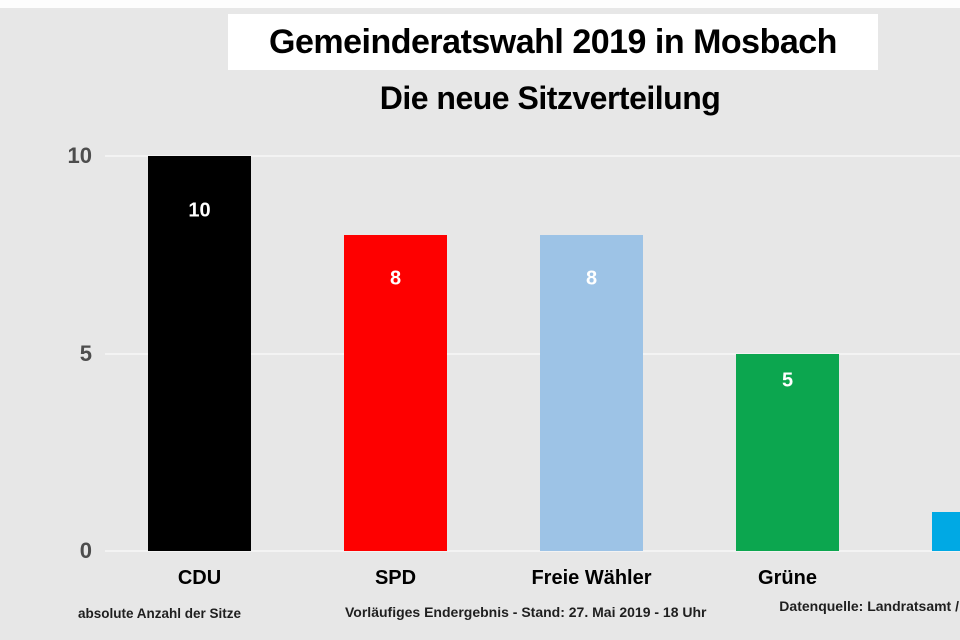 The height and width of the screenshot is (640, 960). I want to click on y-axis-tick-10: 10, so click(79, 155).